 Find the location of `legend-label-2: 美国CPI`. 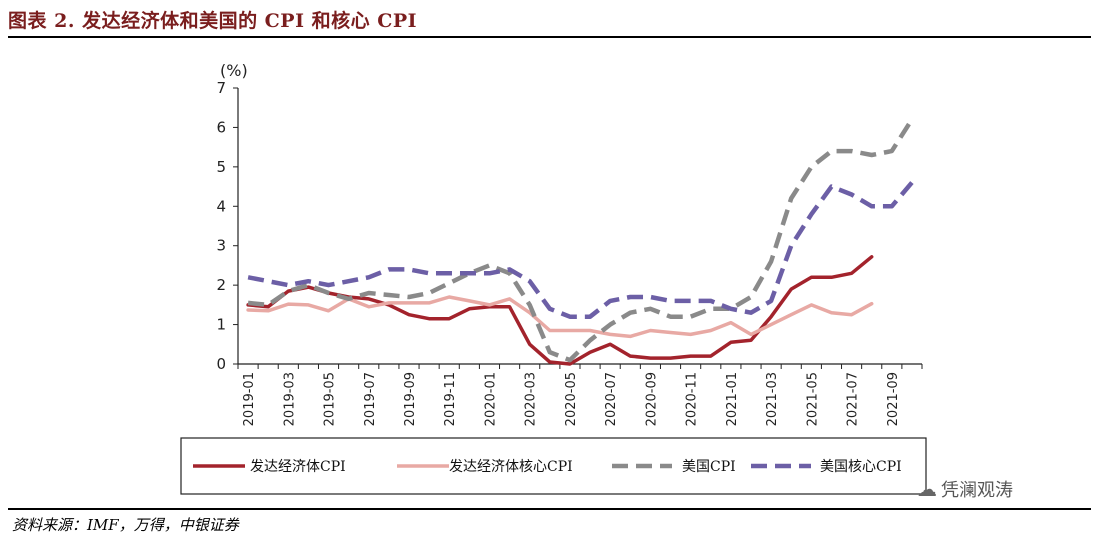

legend-label-2: 美国CPI is located at coordinates (709, 467).